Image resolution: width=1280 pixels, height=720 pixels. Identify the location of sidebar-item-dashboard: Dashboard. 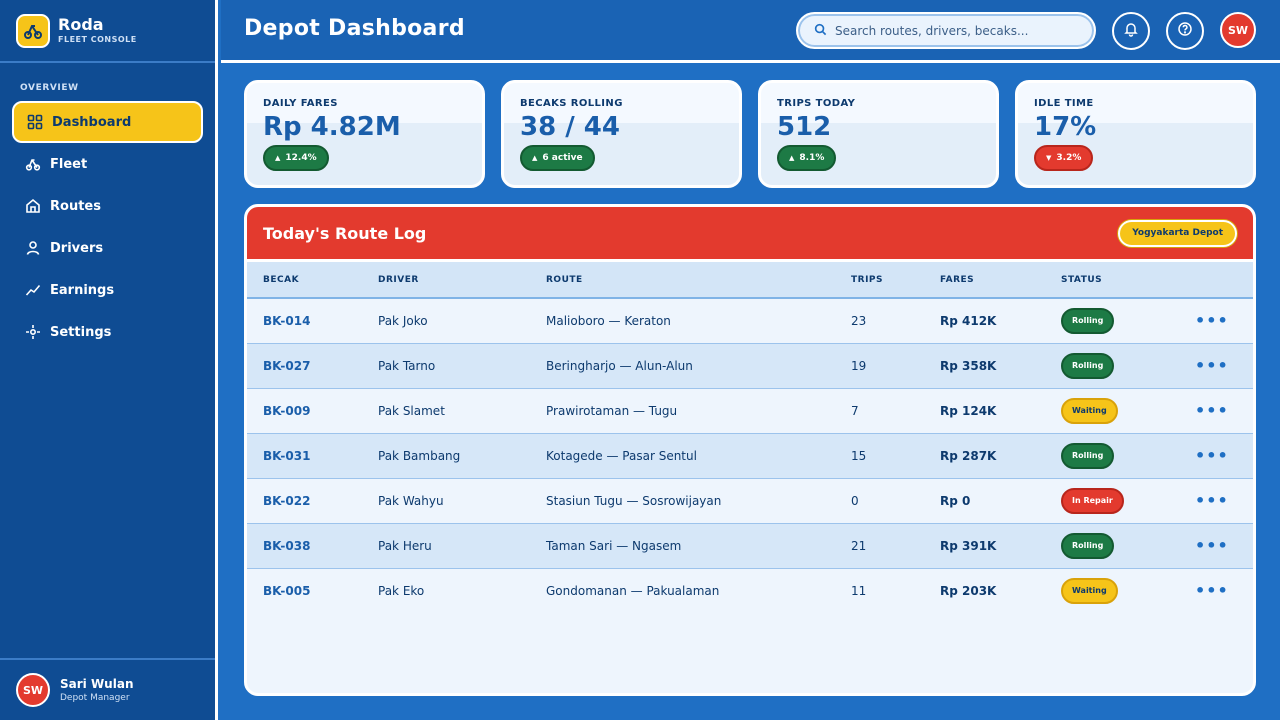
(107, 122).